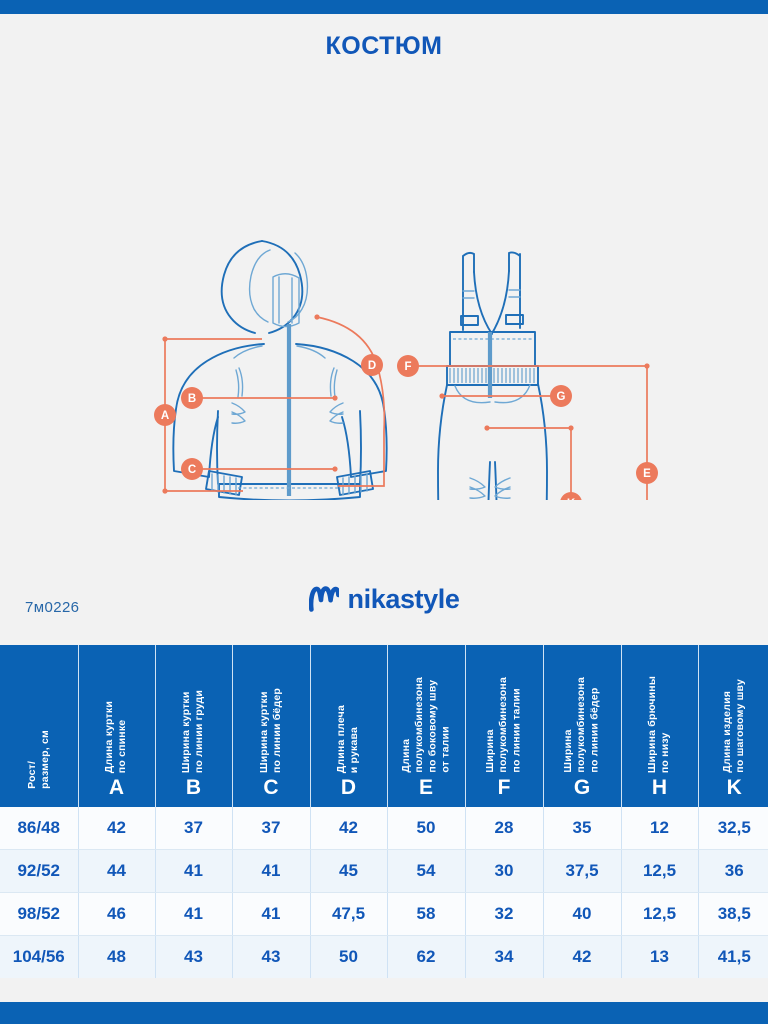  What do you see at coordinates (426, 956) in the screenshot?
I see `cell-value: 62` at bounding box center [426, 956].